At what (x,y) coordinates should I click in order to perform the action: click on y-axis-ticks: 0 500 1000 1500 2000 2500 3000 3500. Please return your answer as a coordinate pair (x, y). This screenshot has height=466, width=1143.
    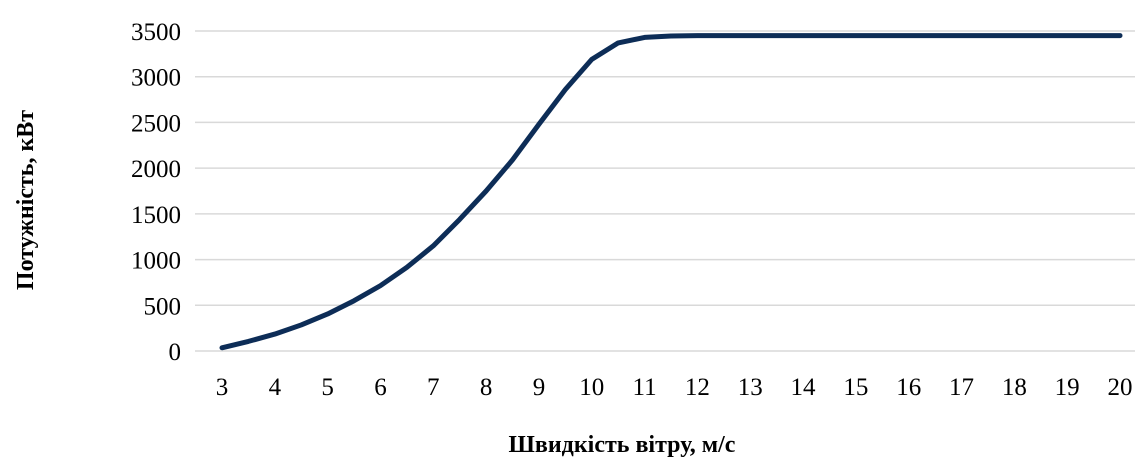
    Looking at the image, I should click on (156, 192).